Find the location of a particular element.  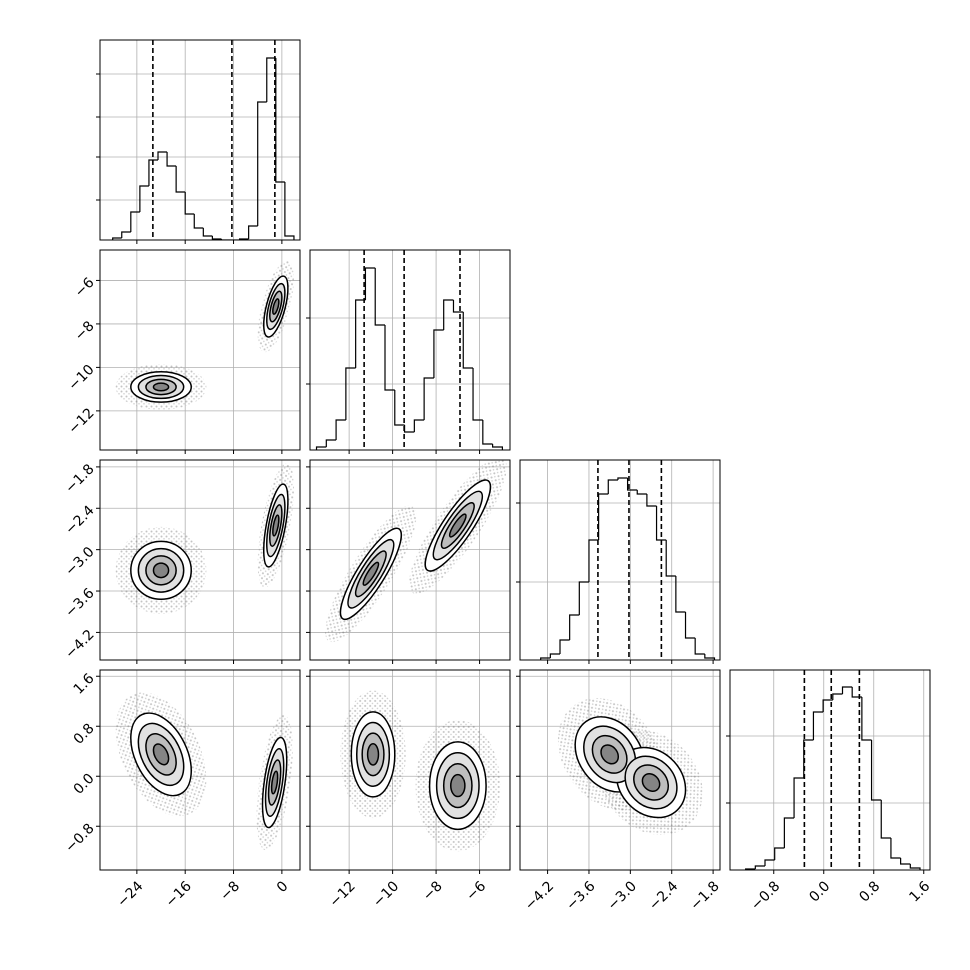

y-tick-label: 1.6 is located at coordinates (84, 684).